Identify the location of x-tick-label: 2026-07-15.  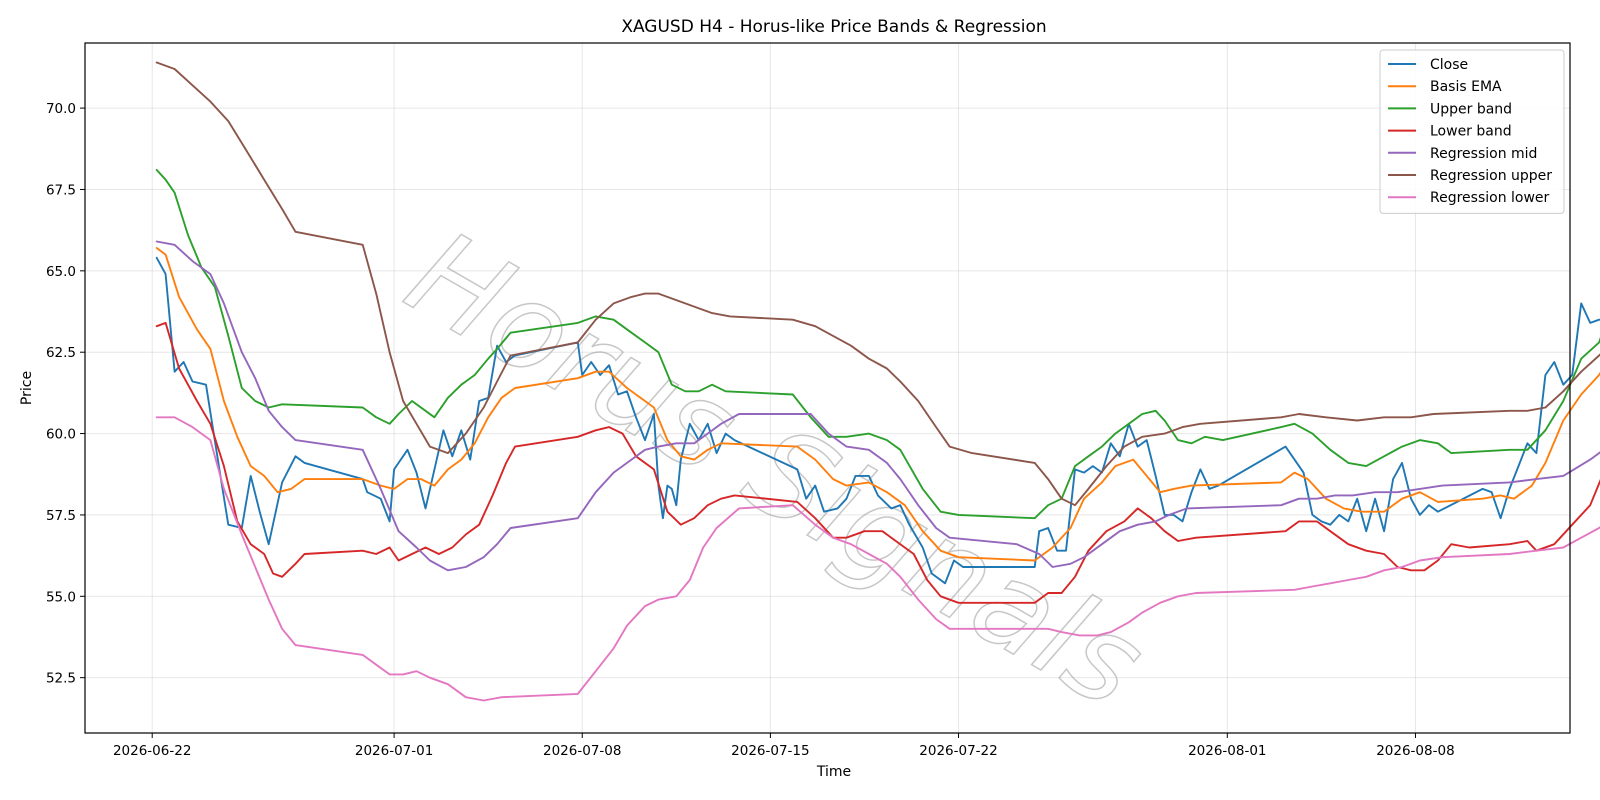
(770, 751).